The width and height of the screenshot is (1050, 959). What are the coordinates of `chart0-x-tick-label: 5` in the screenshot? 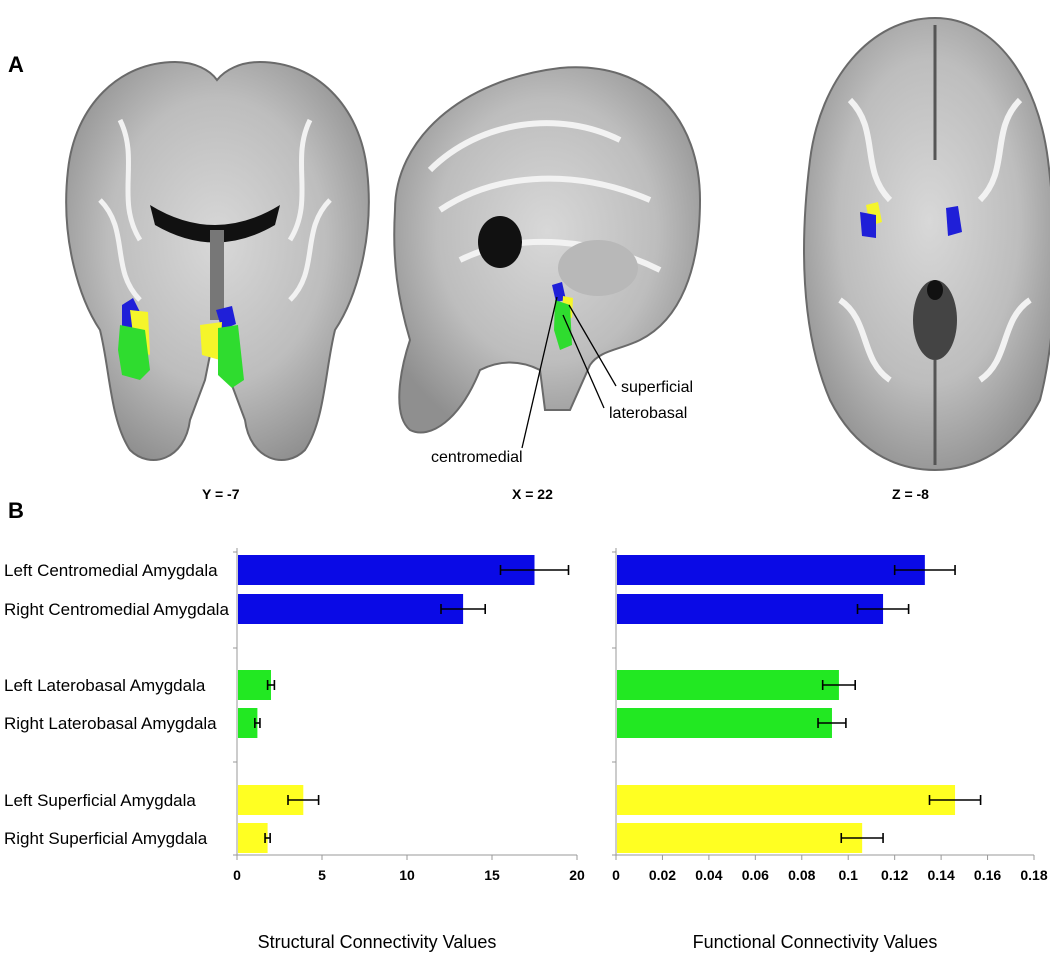 It's located at (322, 875).